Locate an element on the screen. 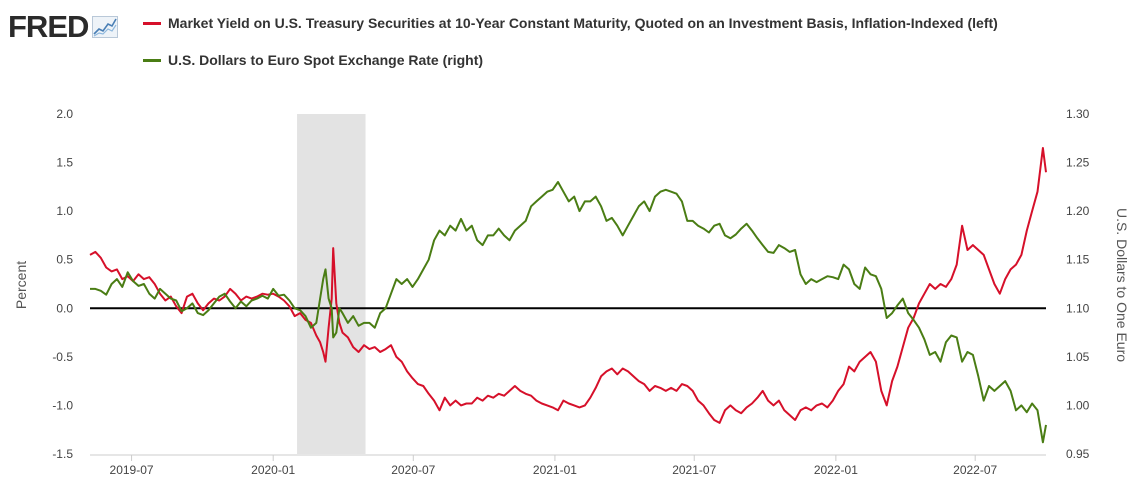 This screenshot has height=486, width=1144. left-tick-label: -1.0 is located at coordinates (62, 405).